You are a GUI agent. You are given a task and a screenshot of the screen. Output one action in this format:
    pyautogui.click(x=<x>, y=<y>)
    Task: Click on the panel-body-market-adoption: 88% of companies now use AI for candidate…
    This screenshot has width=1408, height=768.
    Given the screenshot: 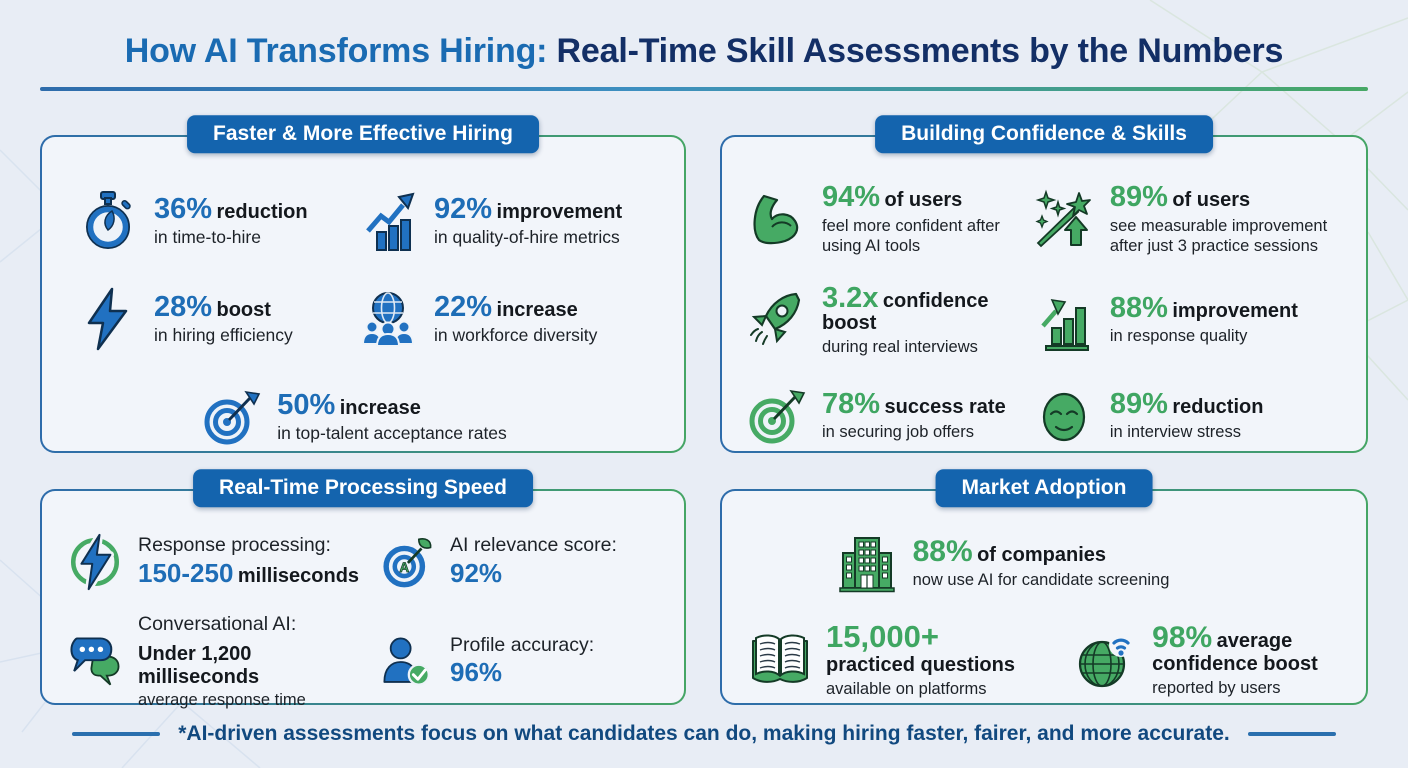 What is the action you would take?
    pyautogui.click(x=1044, y=597)
    